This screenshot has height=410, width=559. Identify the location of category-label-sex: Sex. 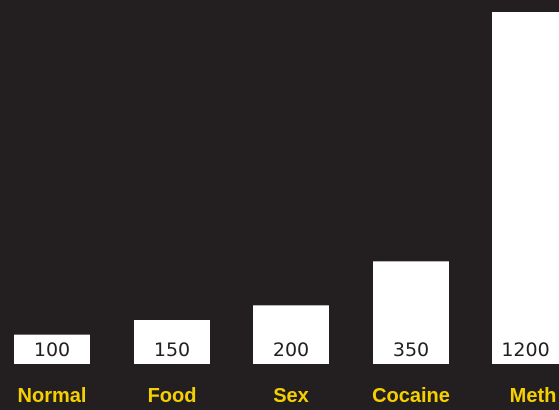
(291, 396).